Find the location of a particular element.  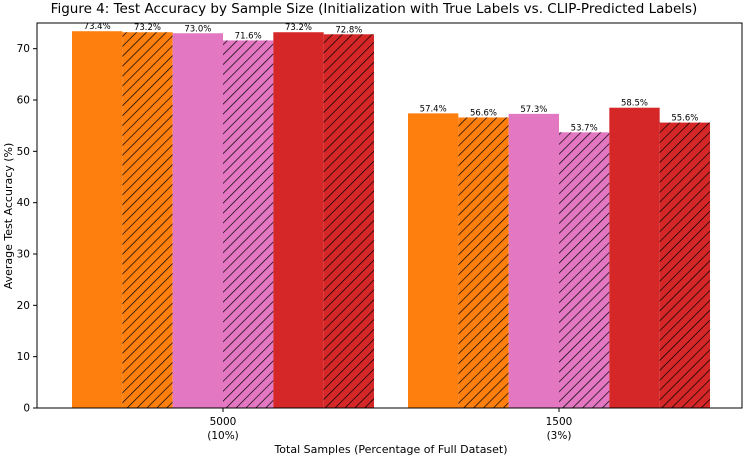

y-tick-label: 50 is located at coordinates (23, 152).